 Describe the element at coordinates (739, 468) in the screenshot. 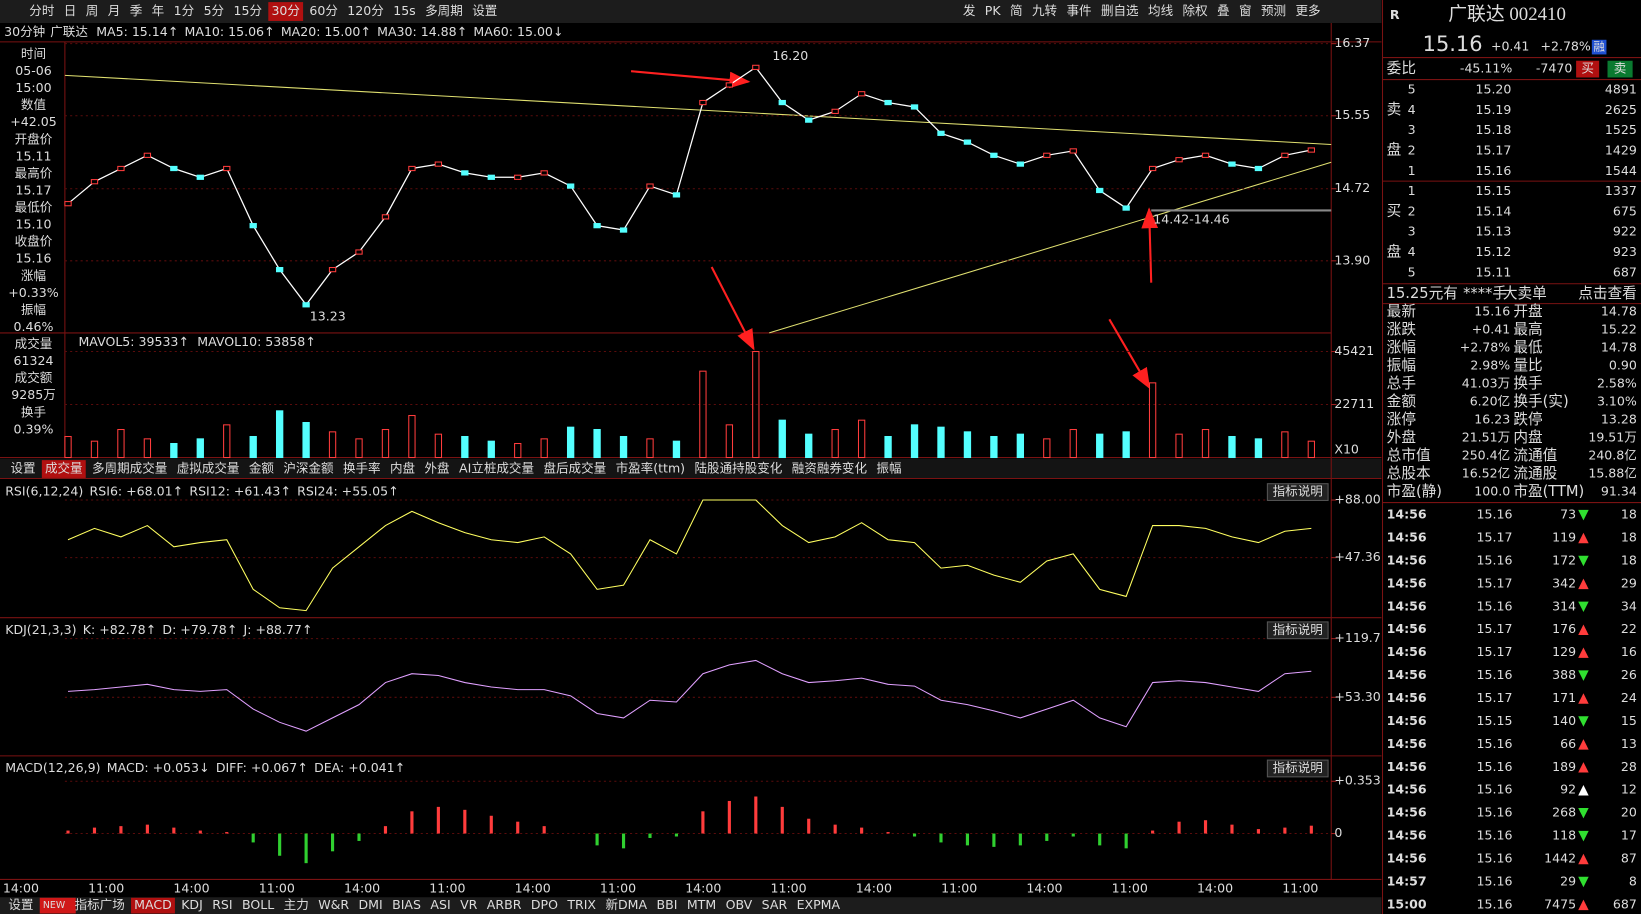

I see `indicator-tab: 陆股通持股变化` at that location.